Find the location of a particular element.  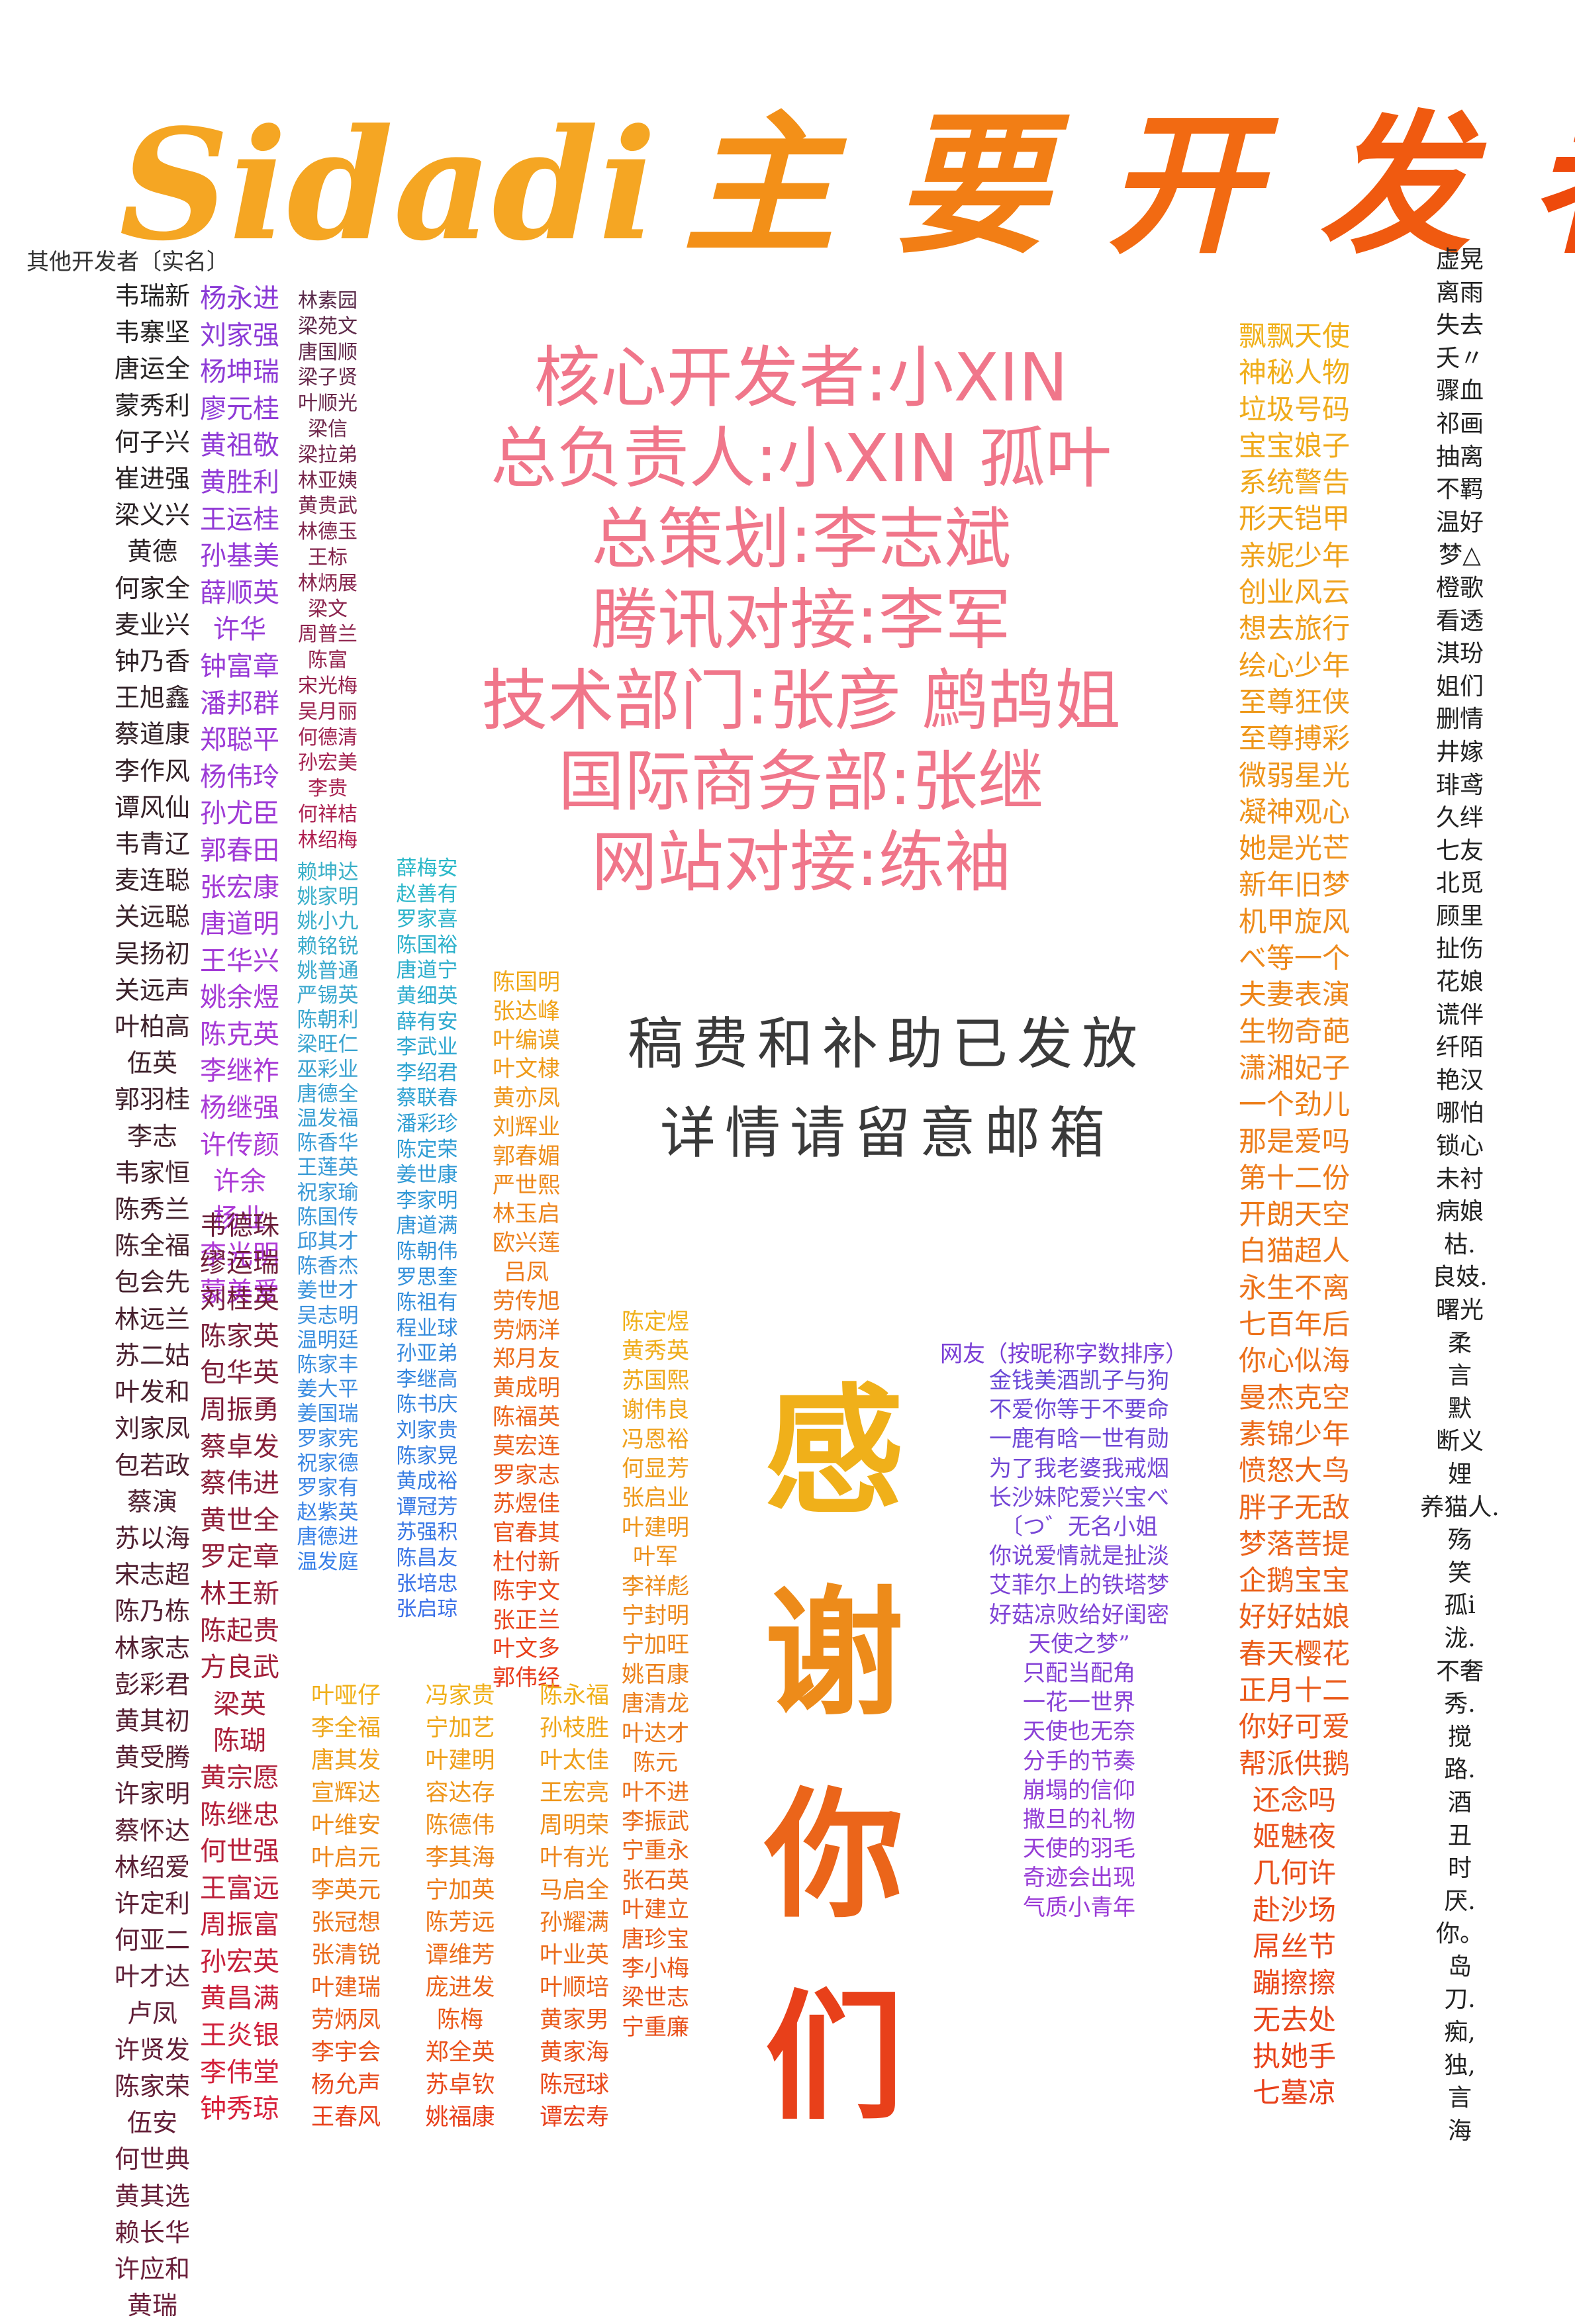

core-team-line: 总策划:李志斌 is located at coordinates (801, 539).